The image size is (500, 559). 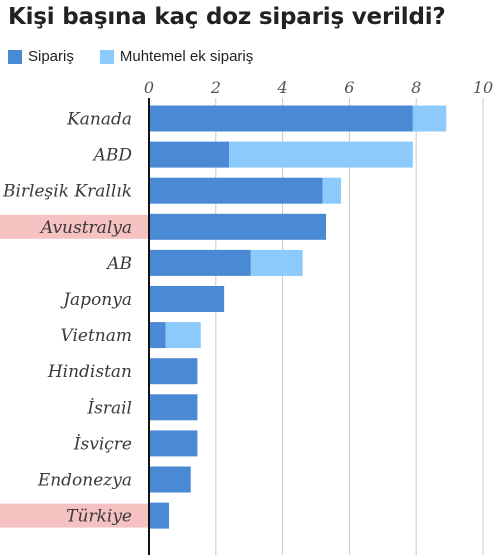 I want to click on legend-label-muhtemel: Muhtemel ek sipariş, so click(x=186, y=56).